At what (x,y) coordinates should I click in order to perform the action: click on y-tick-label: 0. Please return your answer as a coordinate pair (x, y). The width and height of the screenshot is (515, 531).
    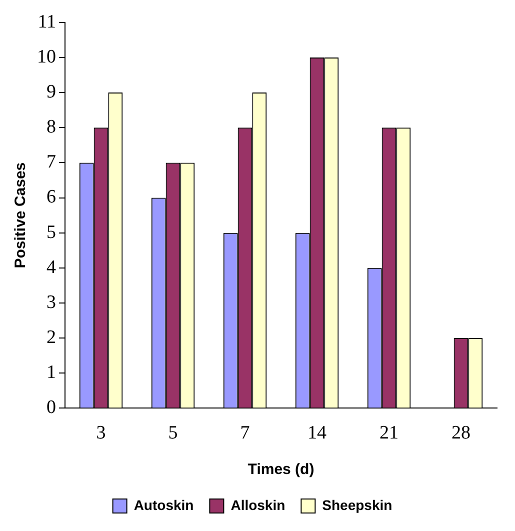
    Looking at the image, I should click on (51, 407).